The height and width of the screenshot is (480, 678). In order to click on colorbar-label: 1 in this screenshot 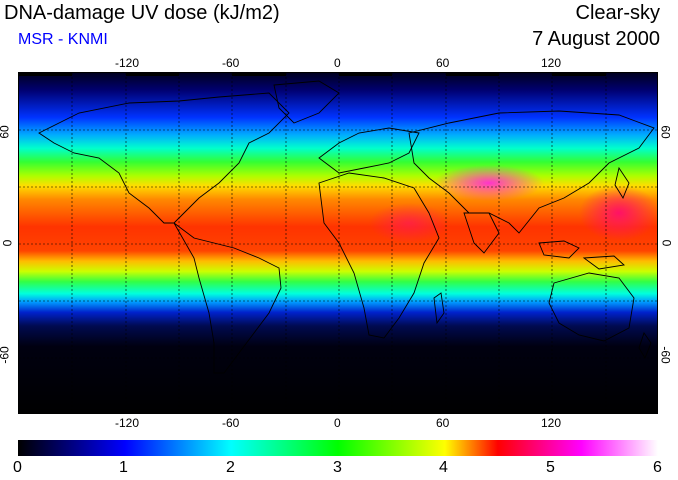, I will do `click(123, 467)`.